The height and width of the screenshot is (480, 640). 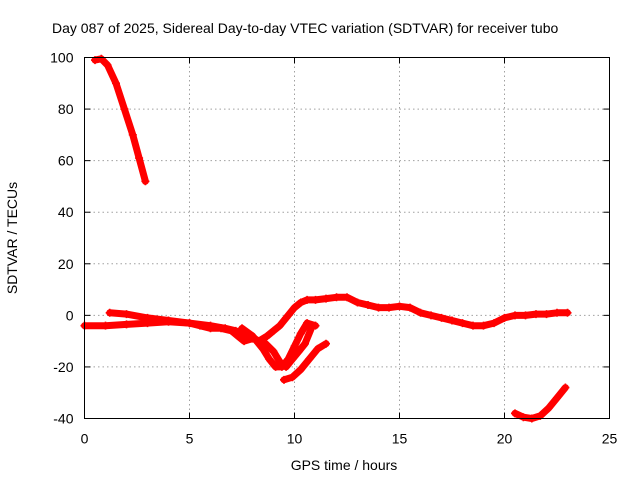 I want to click on y-tick-label: 80, so click(x=66, y=109).